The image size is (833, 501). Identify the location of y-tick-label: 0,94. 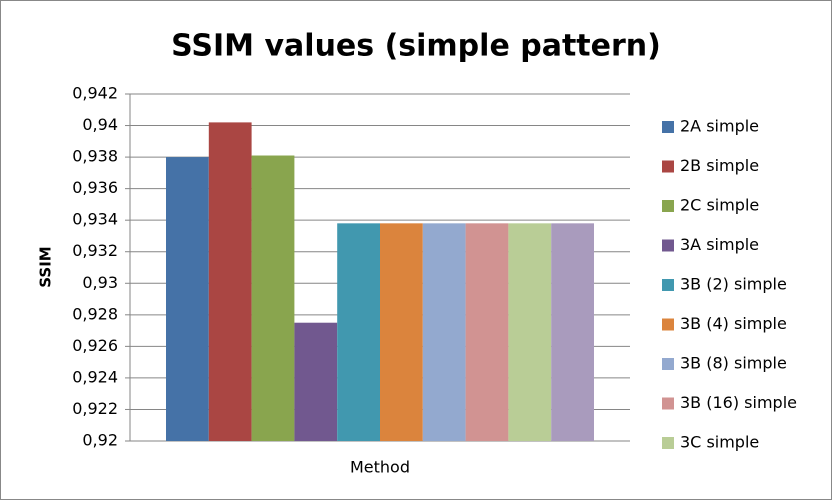
(100, 124).